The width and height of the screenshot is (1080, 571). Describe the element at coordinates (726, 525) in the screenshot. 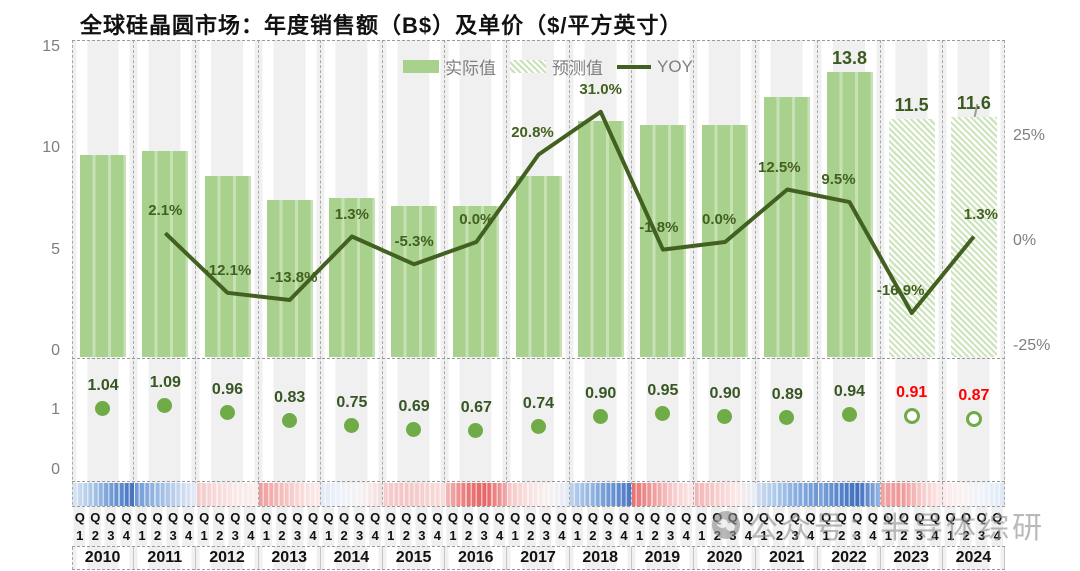

I see `wechat-icon` at that location.